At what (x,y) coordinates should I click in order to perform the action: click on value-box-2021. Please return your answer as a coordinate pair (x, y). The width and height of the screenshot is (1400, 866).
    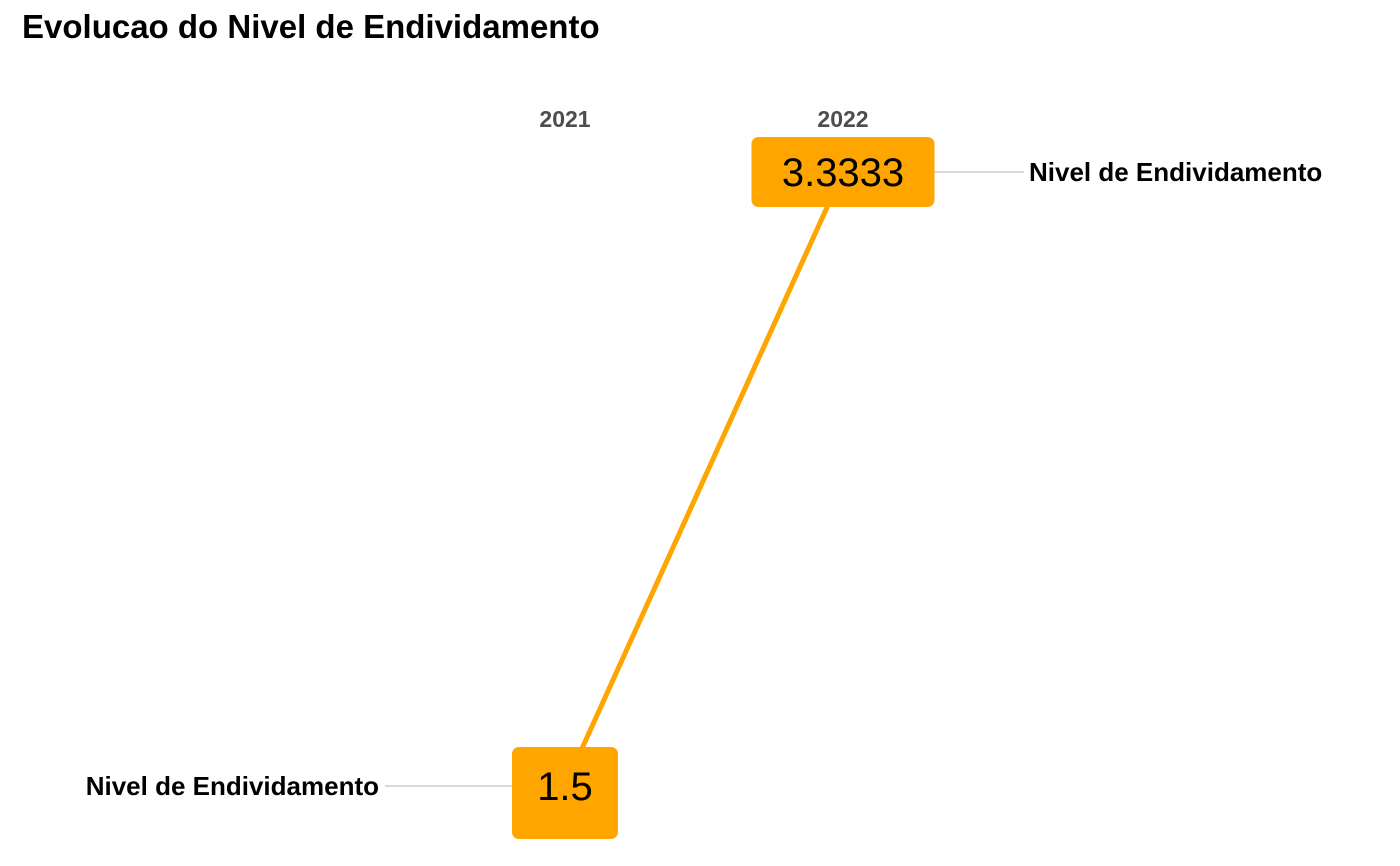
    Looking at the image, I should click on (565, 793).